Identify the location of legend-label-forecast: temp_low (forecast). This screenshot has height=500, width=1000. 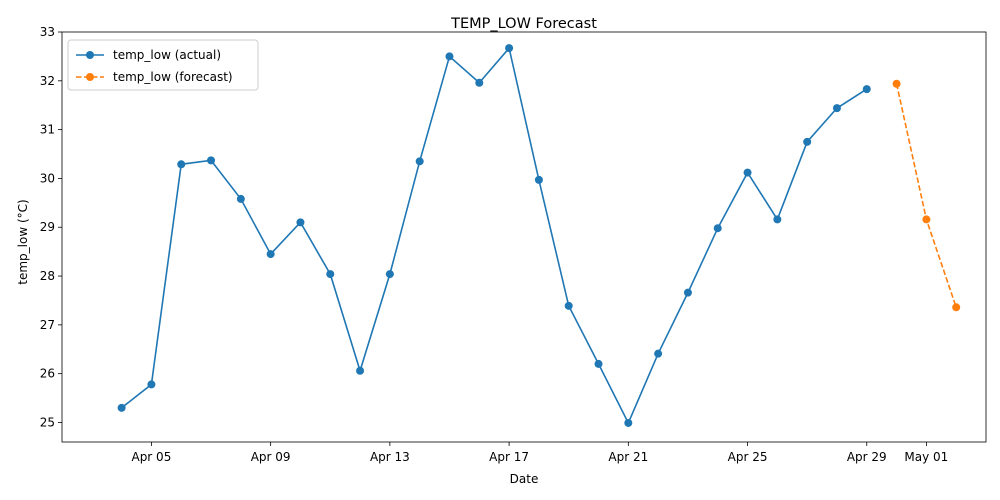
(173, 77).